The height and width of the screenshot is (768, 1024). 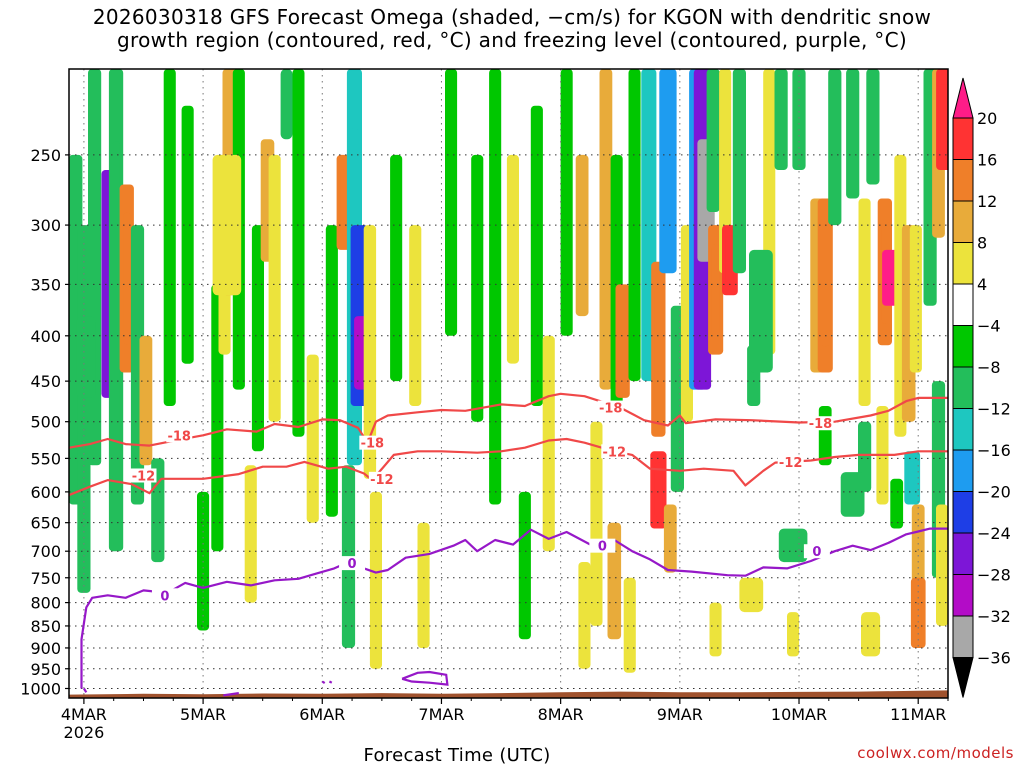 What do you see at coordinates (561, 714) in the screenshot?
I see `x-tick-label: 8MAR` at bounding box center [561, 714].